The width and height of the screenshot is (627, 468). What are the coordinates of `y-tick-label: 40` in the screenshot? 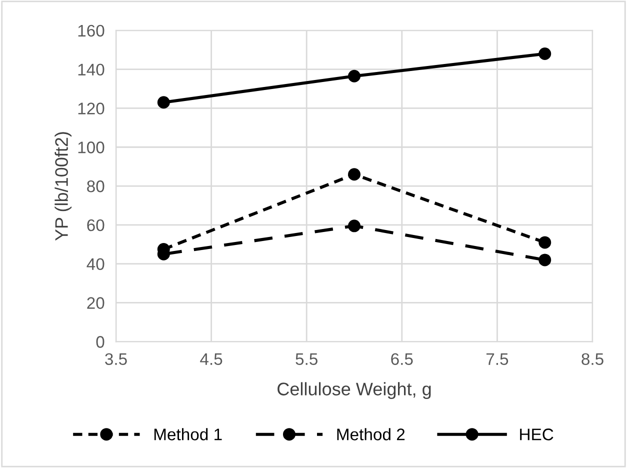 It's located at (95, 264).